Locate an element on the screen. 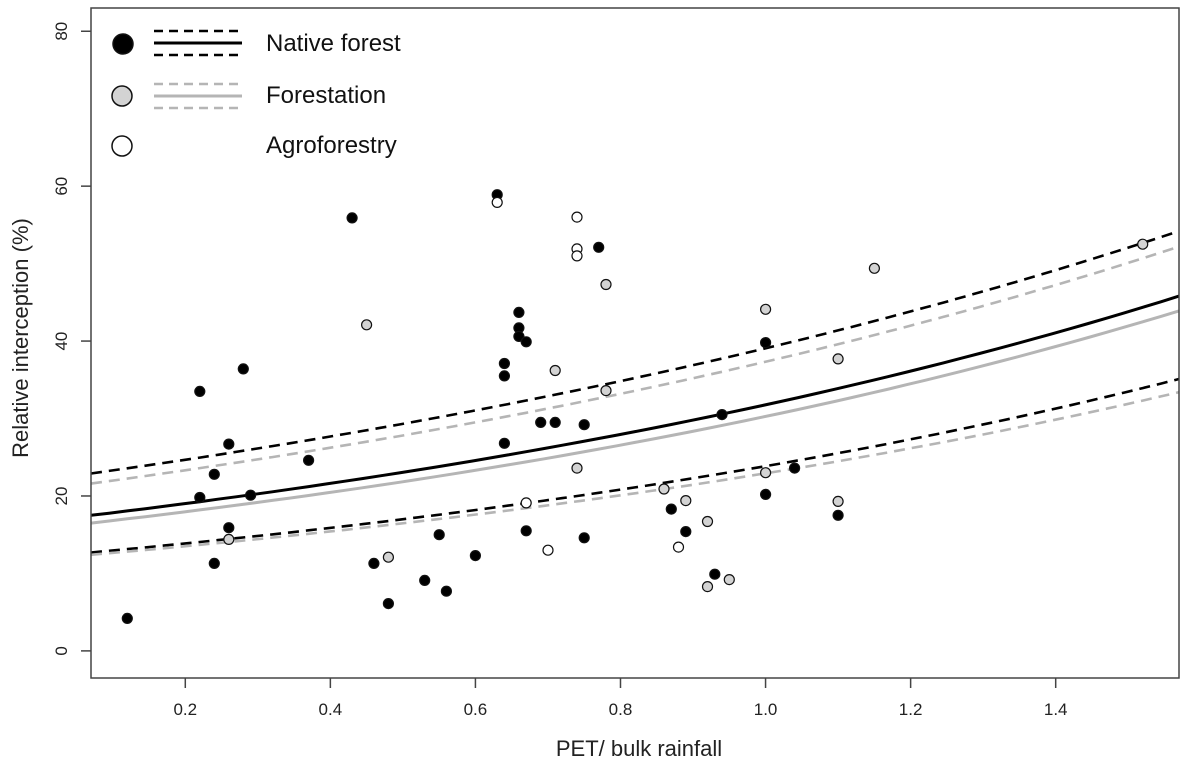 The image size is (1180, 762). legend-marker-agroforestry is located at coordinates (122, 146).